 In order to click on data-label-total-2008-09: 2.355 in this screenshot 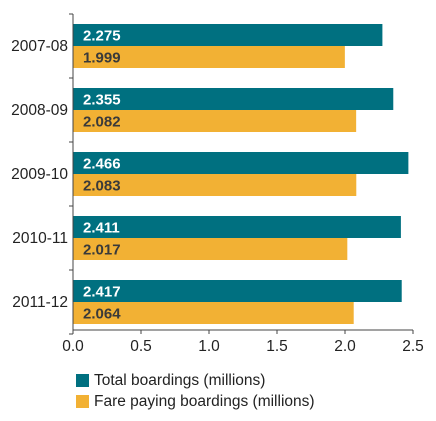, I will do `click(102, 100)`.